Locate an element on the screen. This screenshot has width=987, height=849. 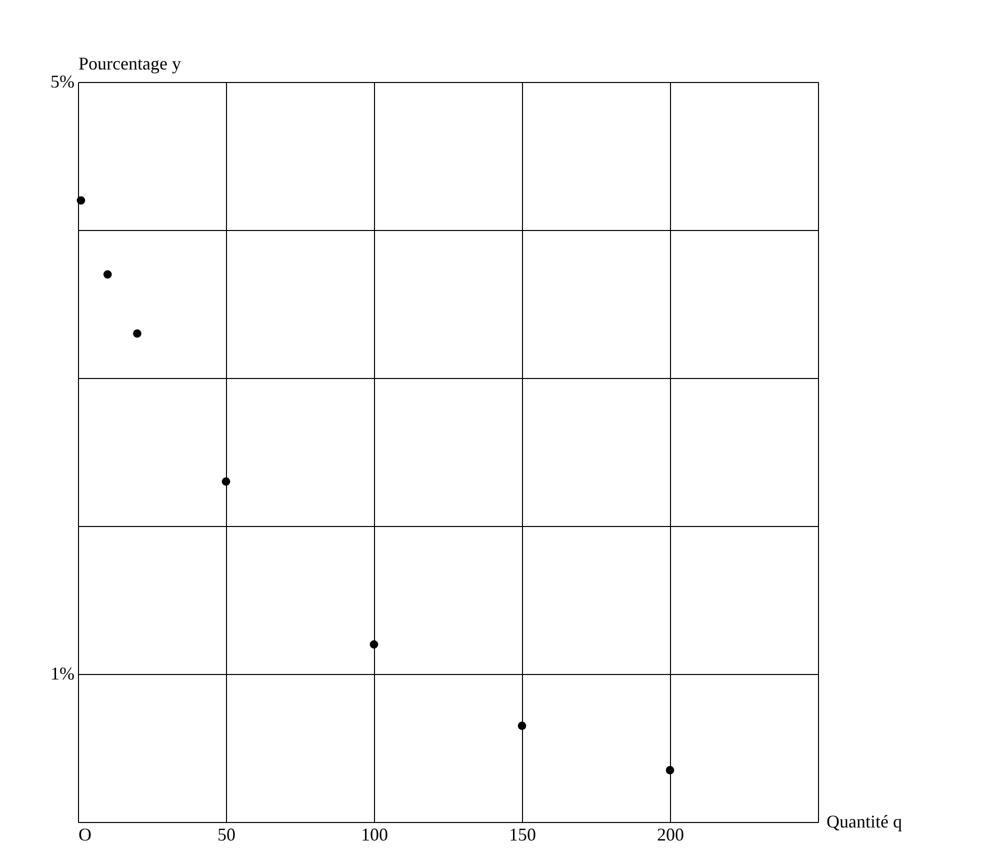
x-tick-label: 100 is located at coordinates (374, 834).